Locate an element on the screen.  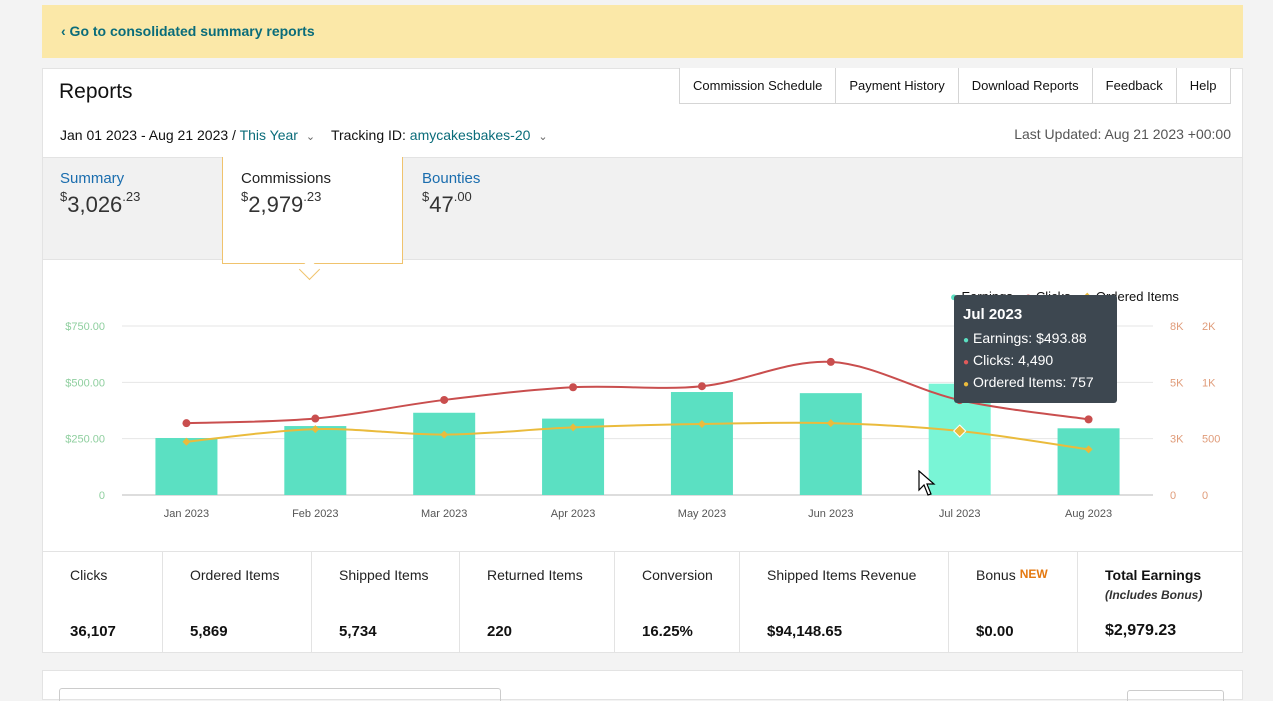
consolidated-reports-link: ‹ Go to consolidated summary reports is located at coordinates (188, 31).